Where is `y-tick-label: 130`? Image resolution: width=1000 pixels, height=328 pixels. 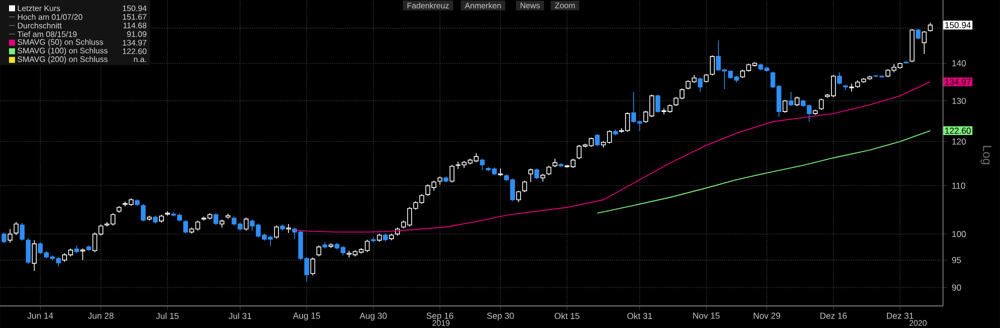
y-tick-label: 130 is located at coordinates (959, 101).